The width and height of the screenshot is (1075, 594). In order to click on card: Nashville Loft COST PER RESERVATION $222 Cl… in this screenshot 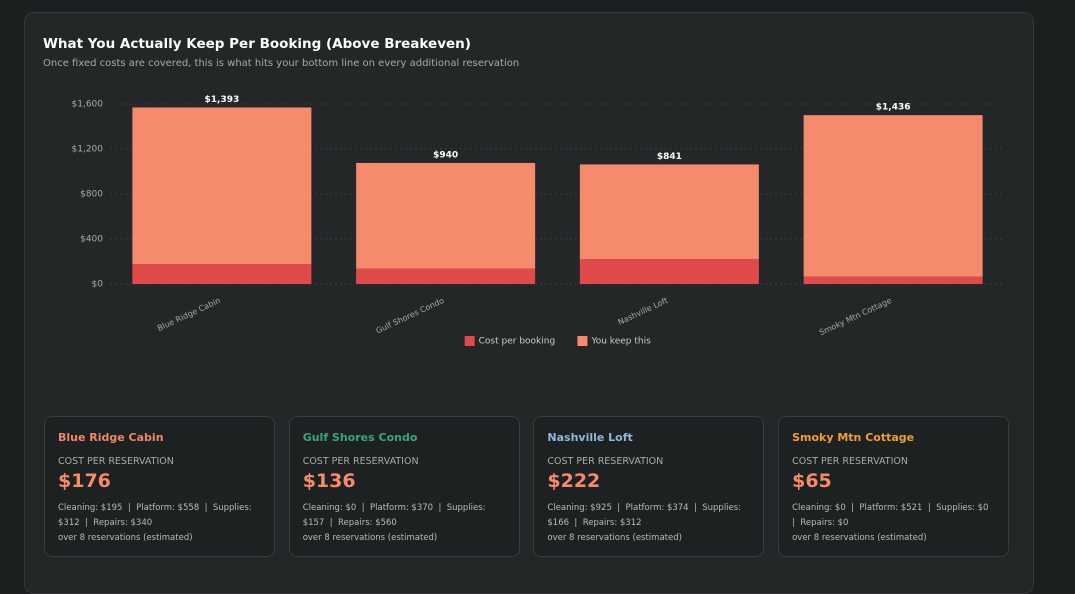, I will do `click(649, 486)`.